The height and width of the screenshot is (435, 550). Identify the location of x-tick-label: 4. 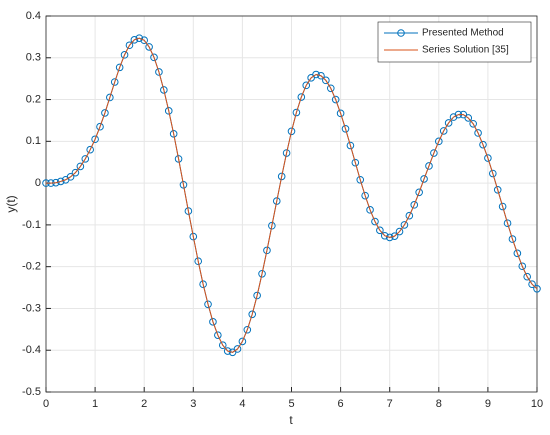
(242, 404).